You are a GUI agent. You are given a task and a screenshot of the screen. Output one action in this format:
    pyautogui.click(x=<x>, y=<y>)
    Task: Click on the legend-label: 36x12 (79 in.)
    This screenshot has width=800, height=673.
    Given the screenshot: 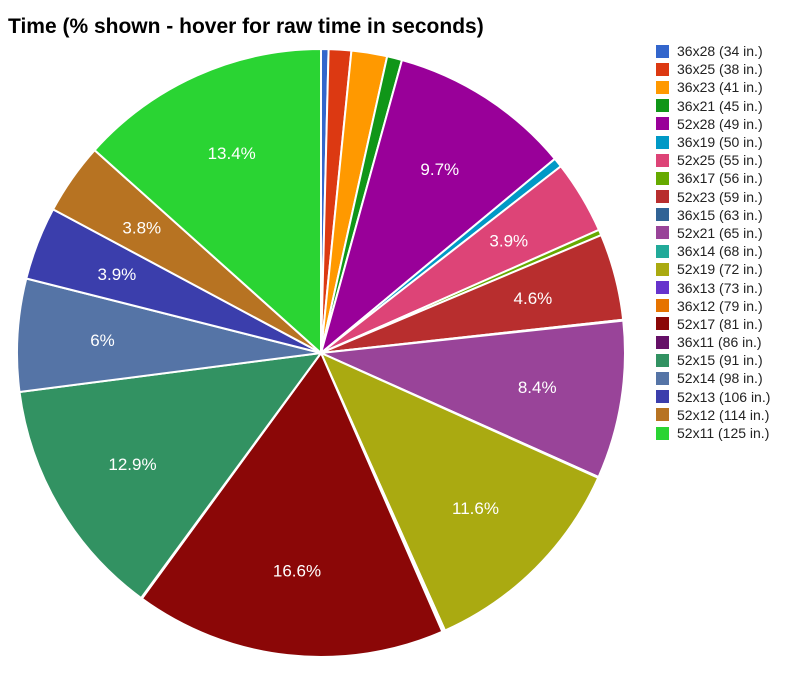 What is the action you would take?
    pyautogui.click(x=720, y=305)
    